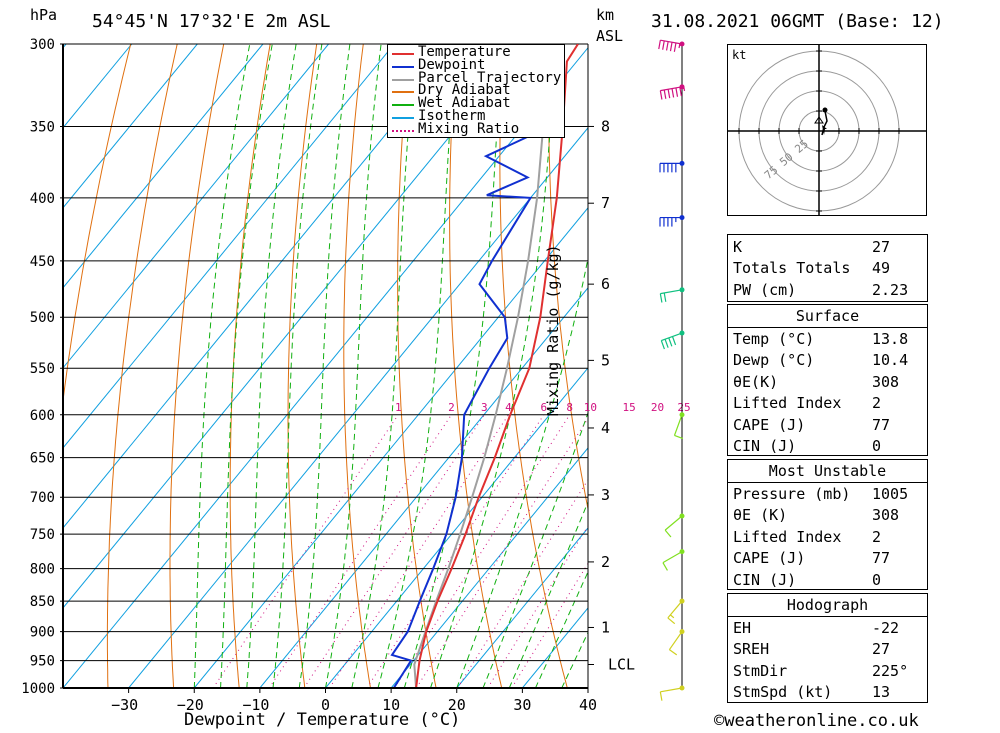 The height and width of the screenshot is (733, 1000). Describe the element at coordinates (42, 45) in the screenshot. I see `pressure-tick-label: 300` at that location.